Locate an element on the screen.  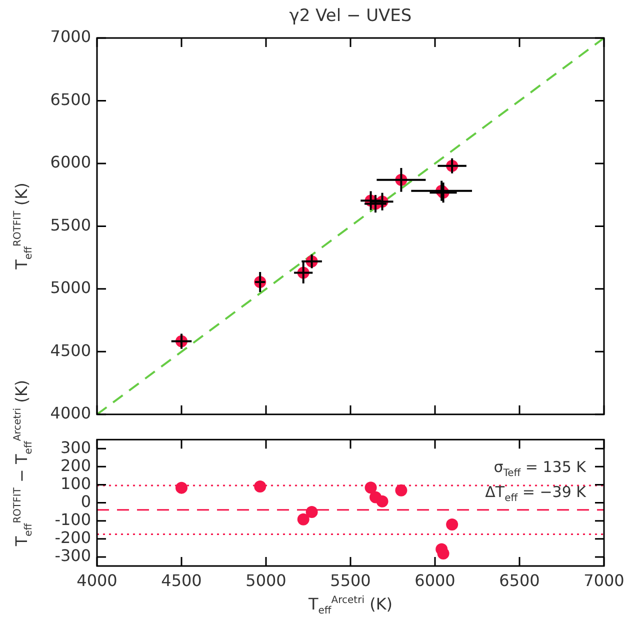
y-tick-label: 200 is located at coordinates (75, 465).